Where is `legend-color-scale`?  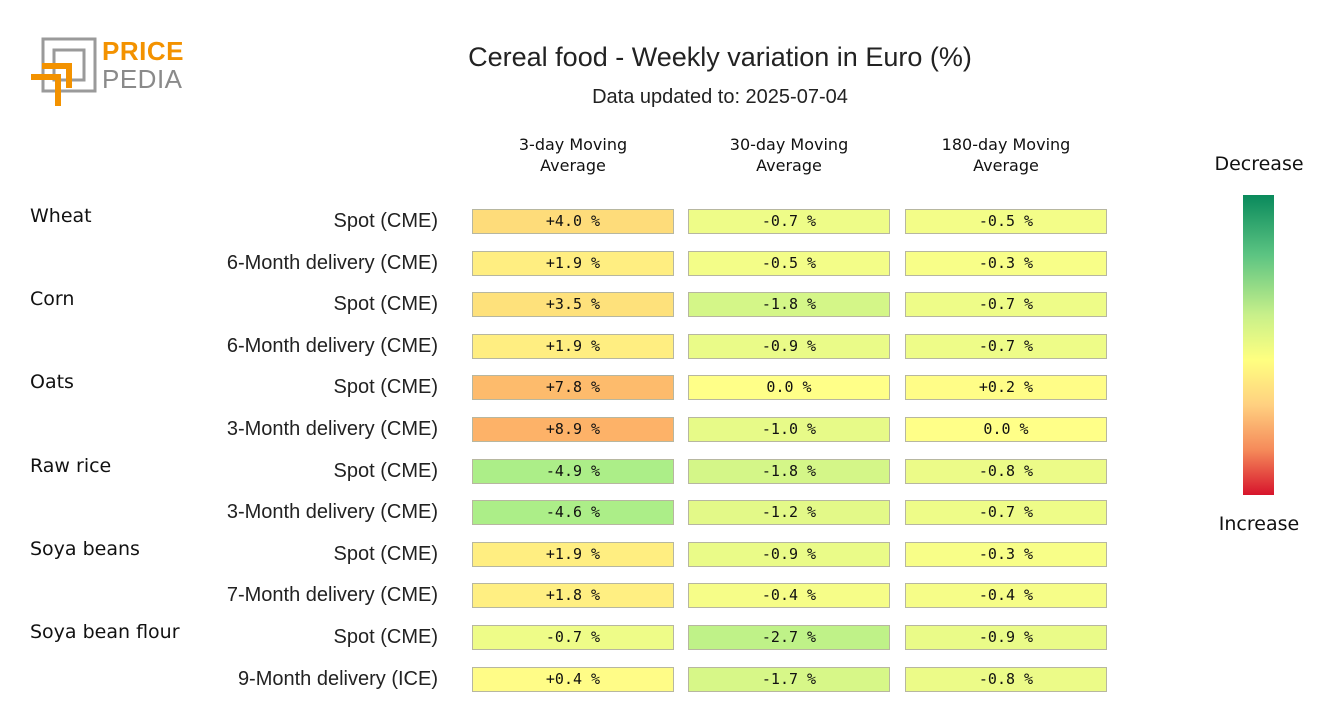
legend-color-scale is located at coordinates (1258, 345).